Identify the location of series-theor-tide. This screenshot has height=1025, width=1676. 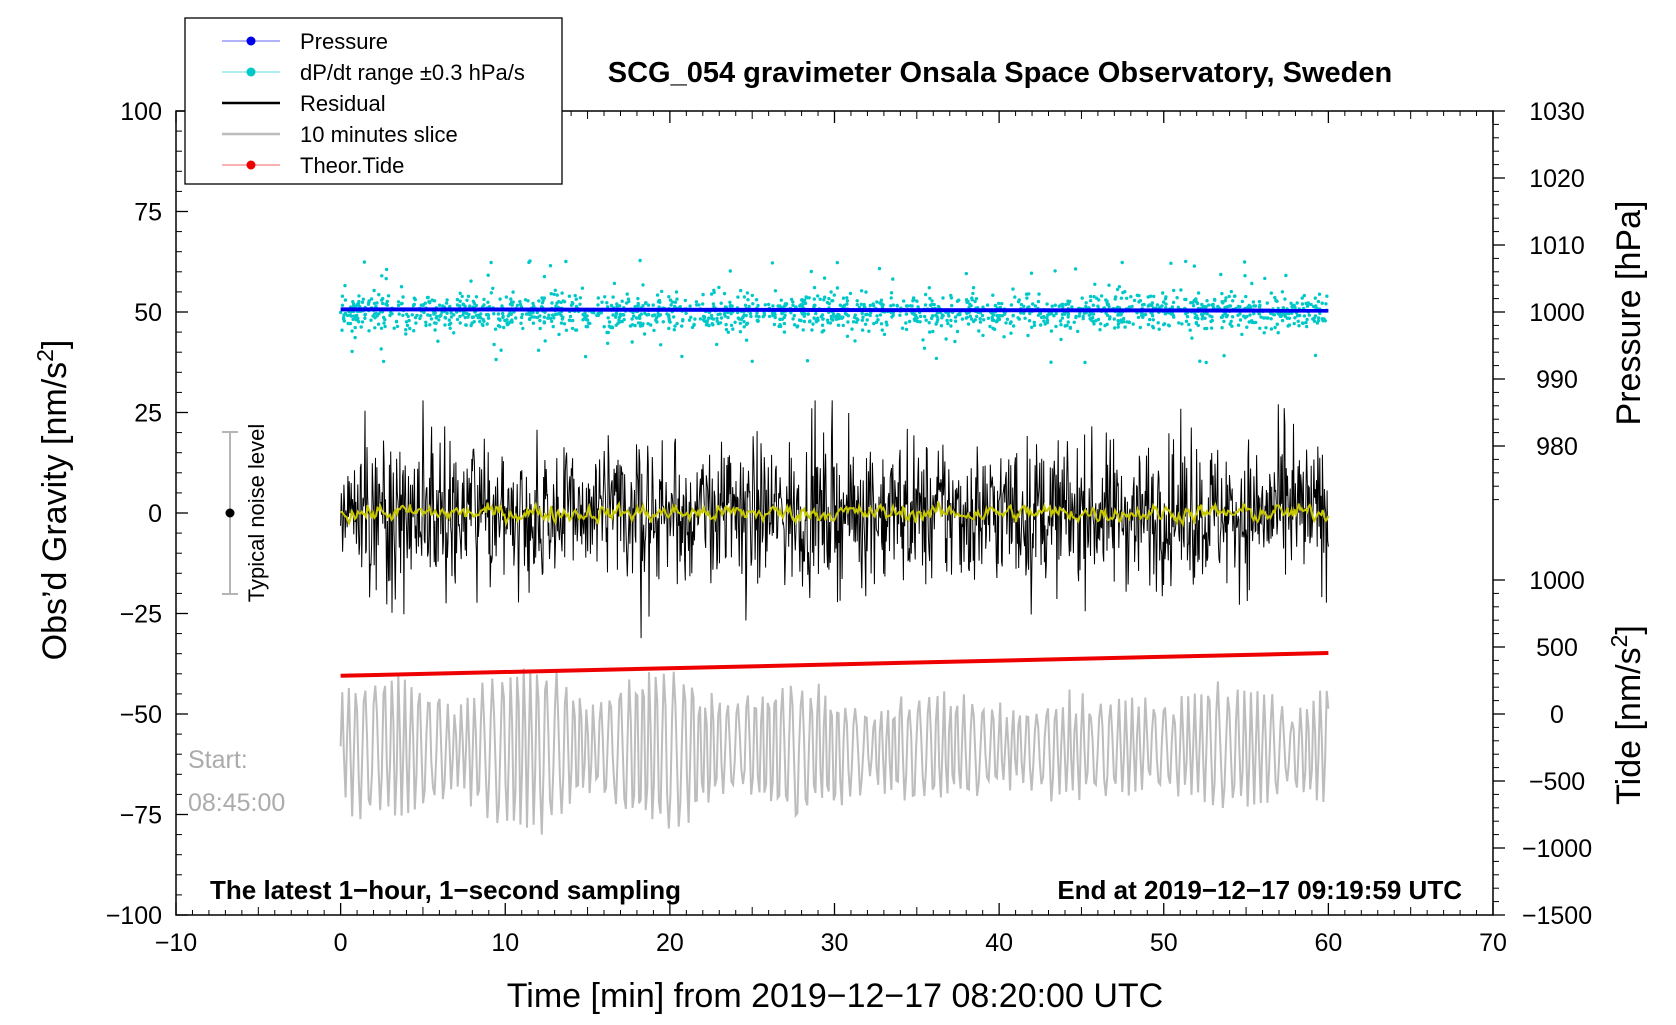
(834, 664).